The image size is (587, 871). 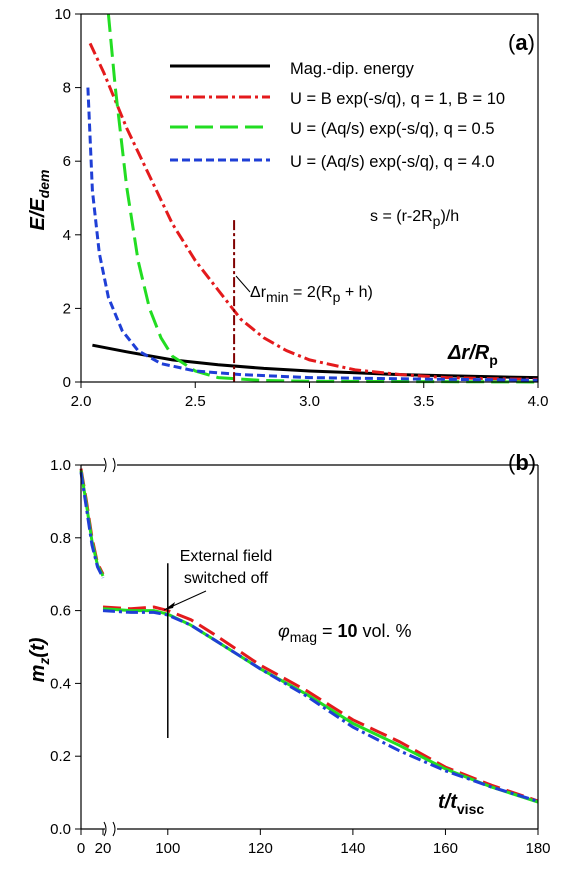 I want to click on dr-min-main: Δr, so click(x=258, y=292).